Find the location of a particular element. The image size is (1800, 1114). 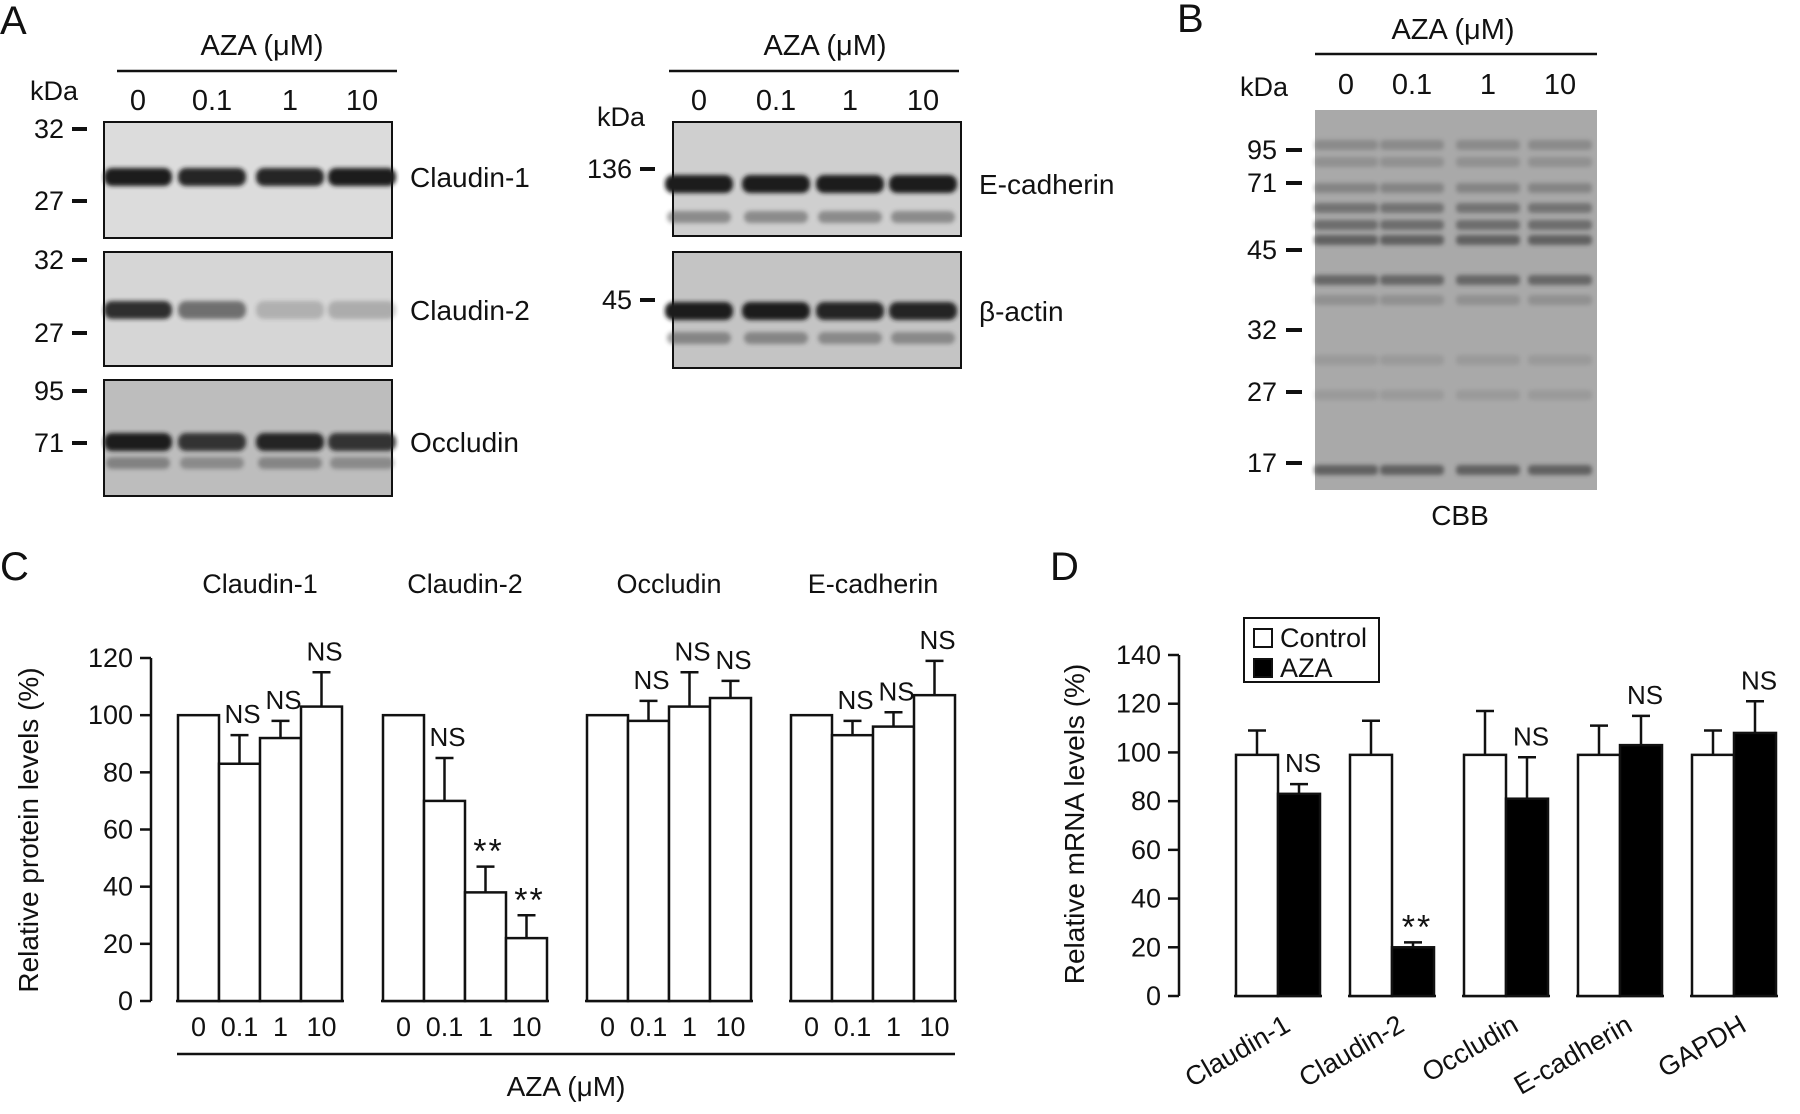

y-tick-label: 60 is located at coordinates (118, 830).